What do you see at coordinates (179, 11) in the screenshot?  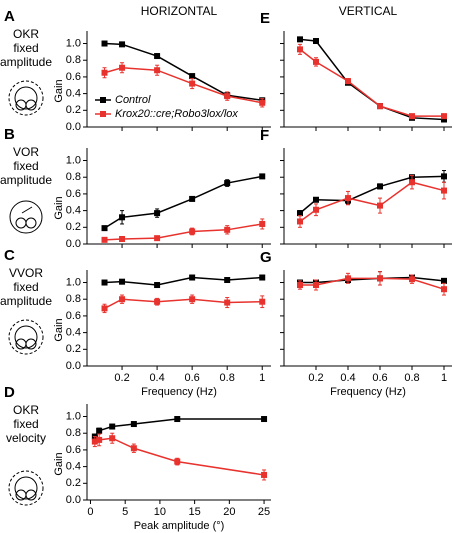 I see `column-title: HORIZONTAL` at bounding box center [179, 11].